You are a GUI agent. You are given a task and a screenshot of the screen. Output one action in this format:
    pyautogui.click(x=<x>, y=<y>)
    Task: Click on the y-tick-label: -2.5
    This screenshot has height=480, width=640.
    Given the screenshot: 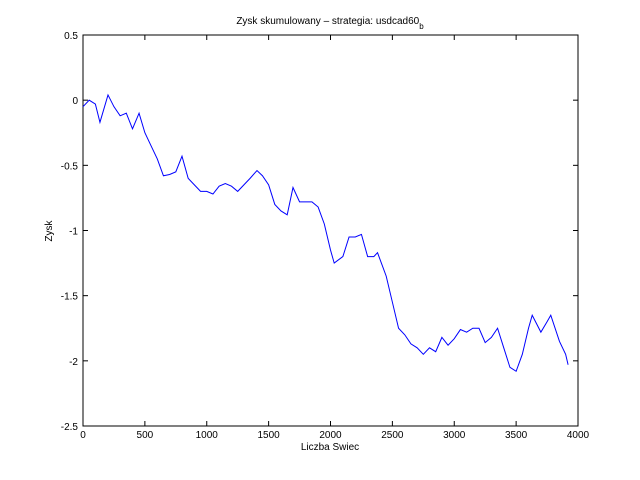 What is the action you would take?
    pyautogui.click(x=70, y=427)
    